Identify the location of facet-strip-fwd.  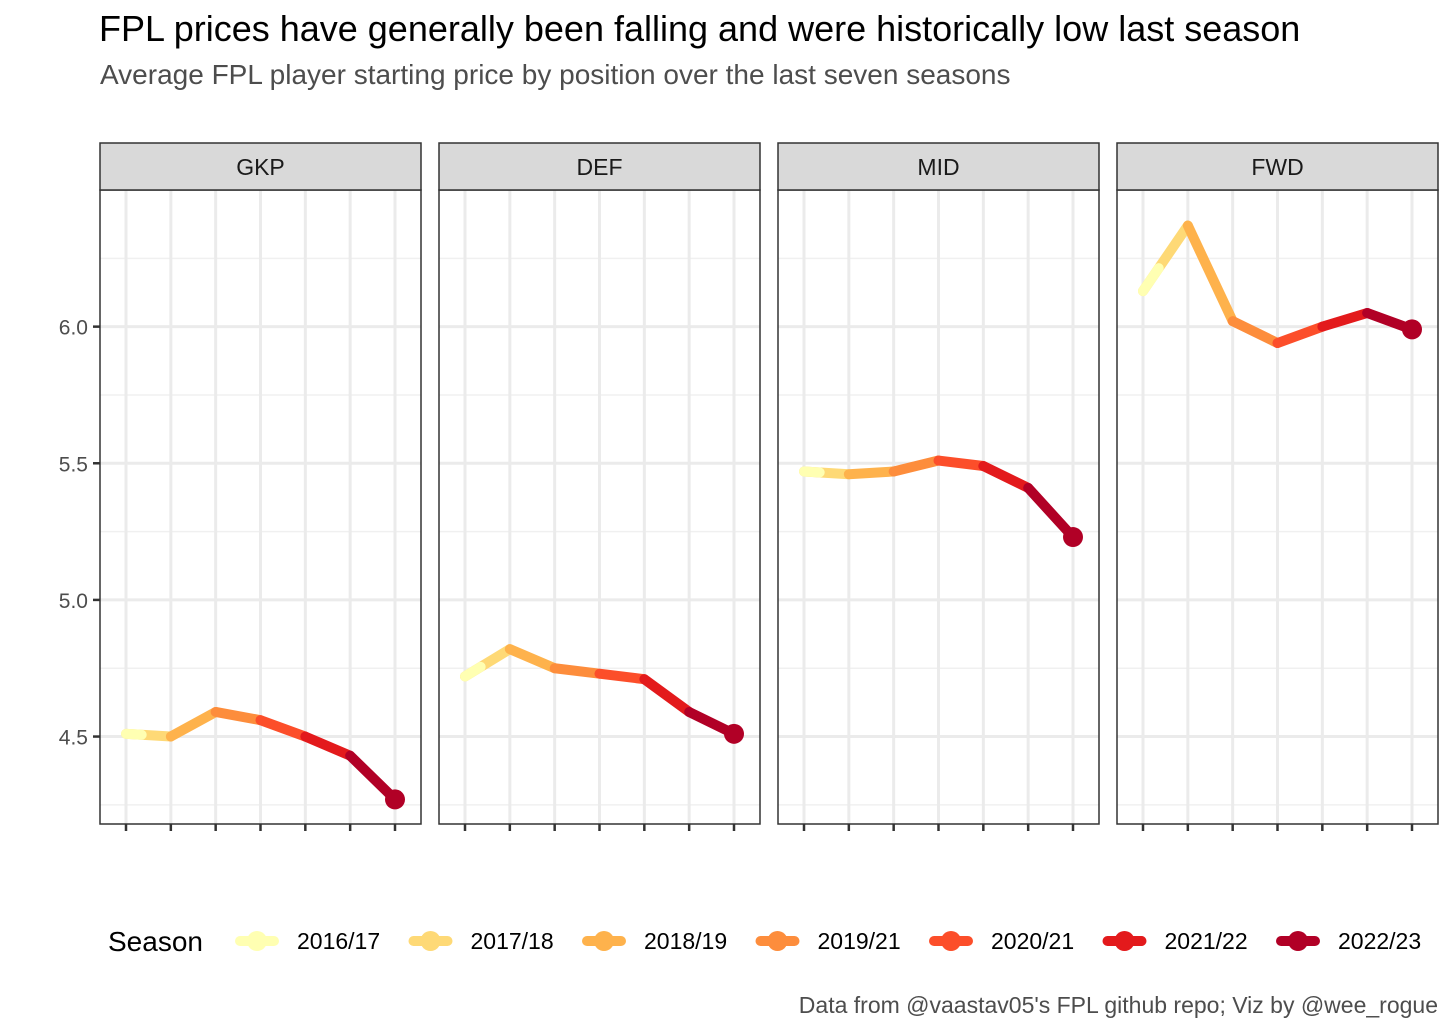
(1277, 166).